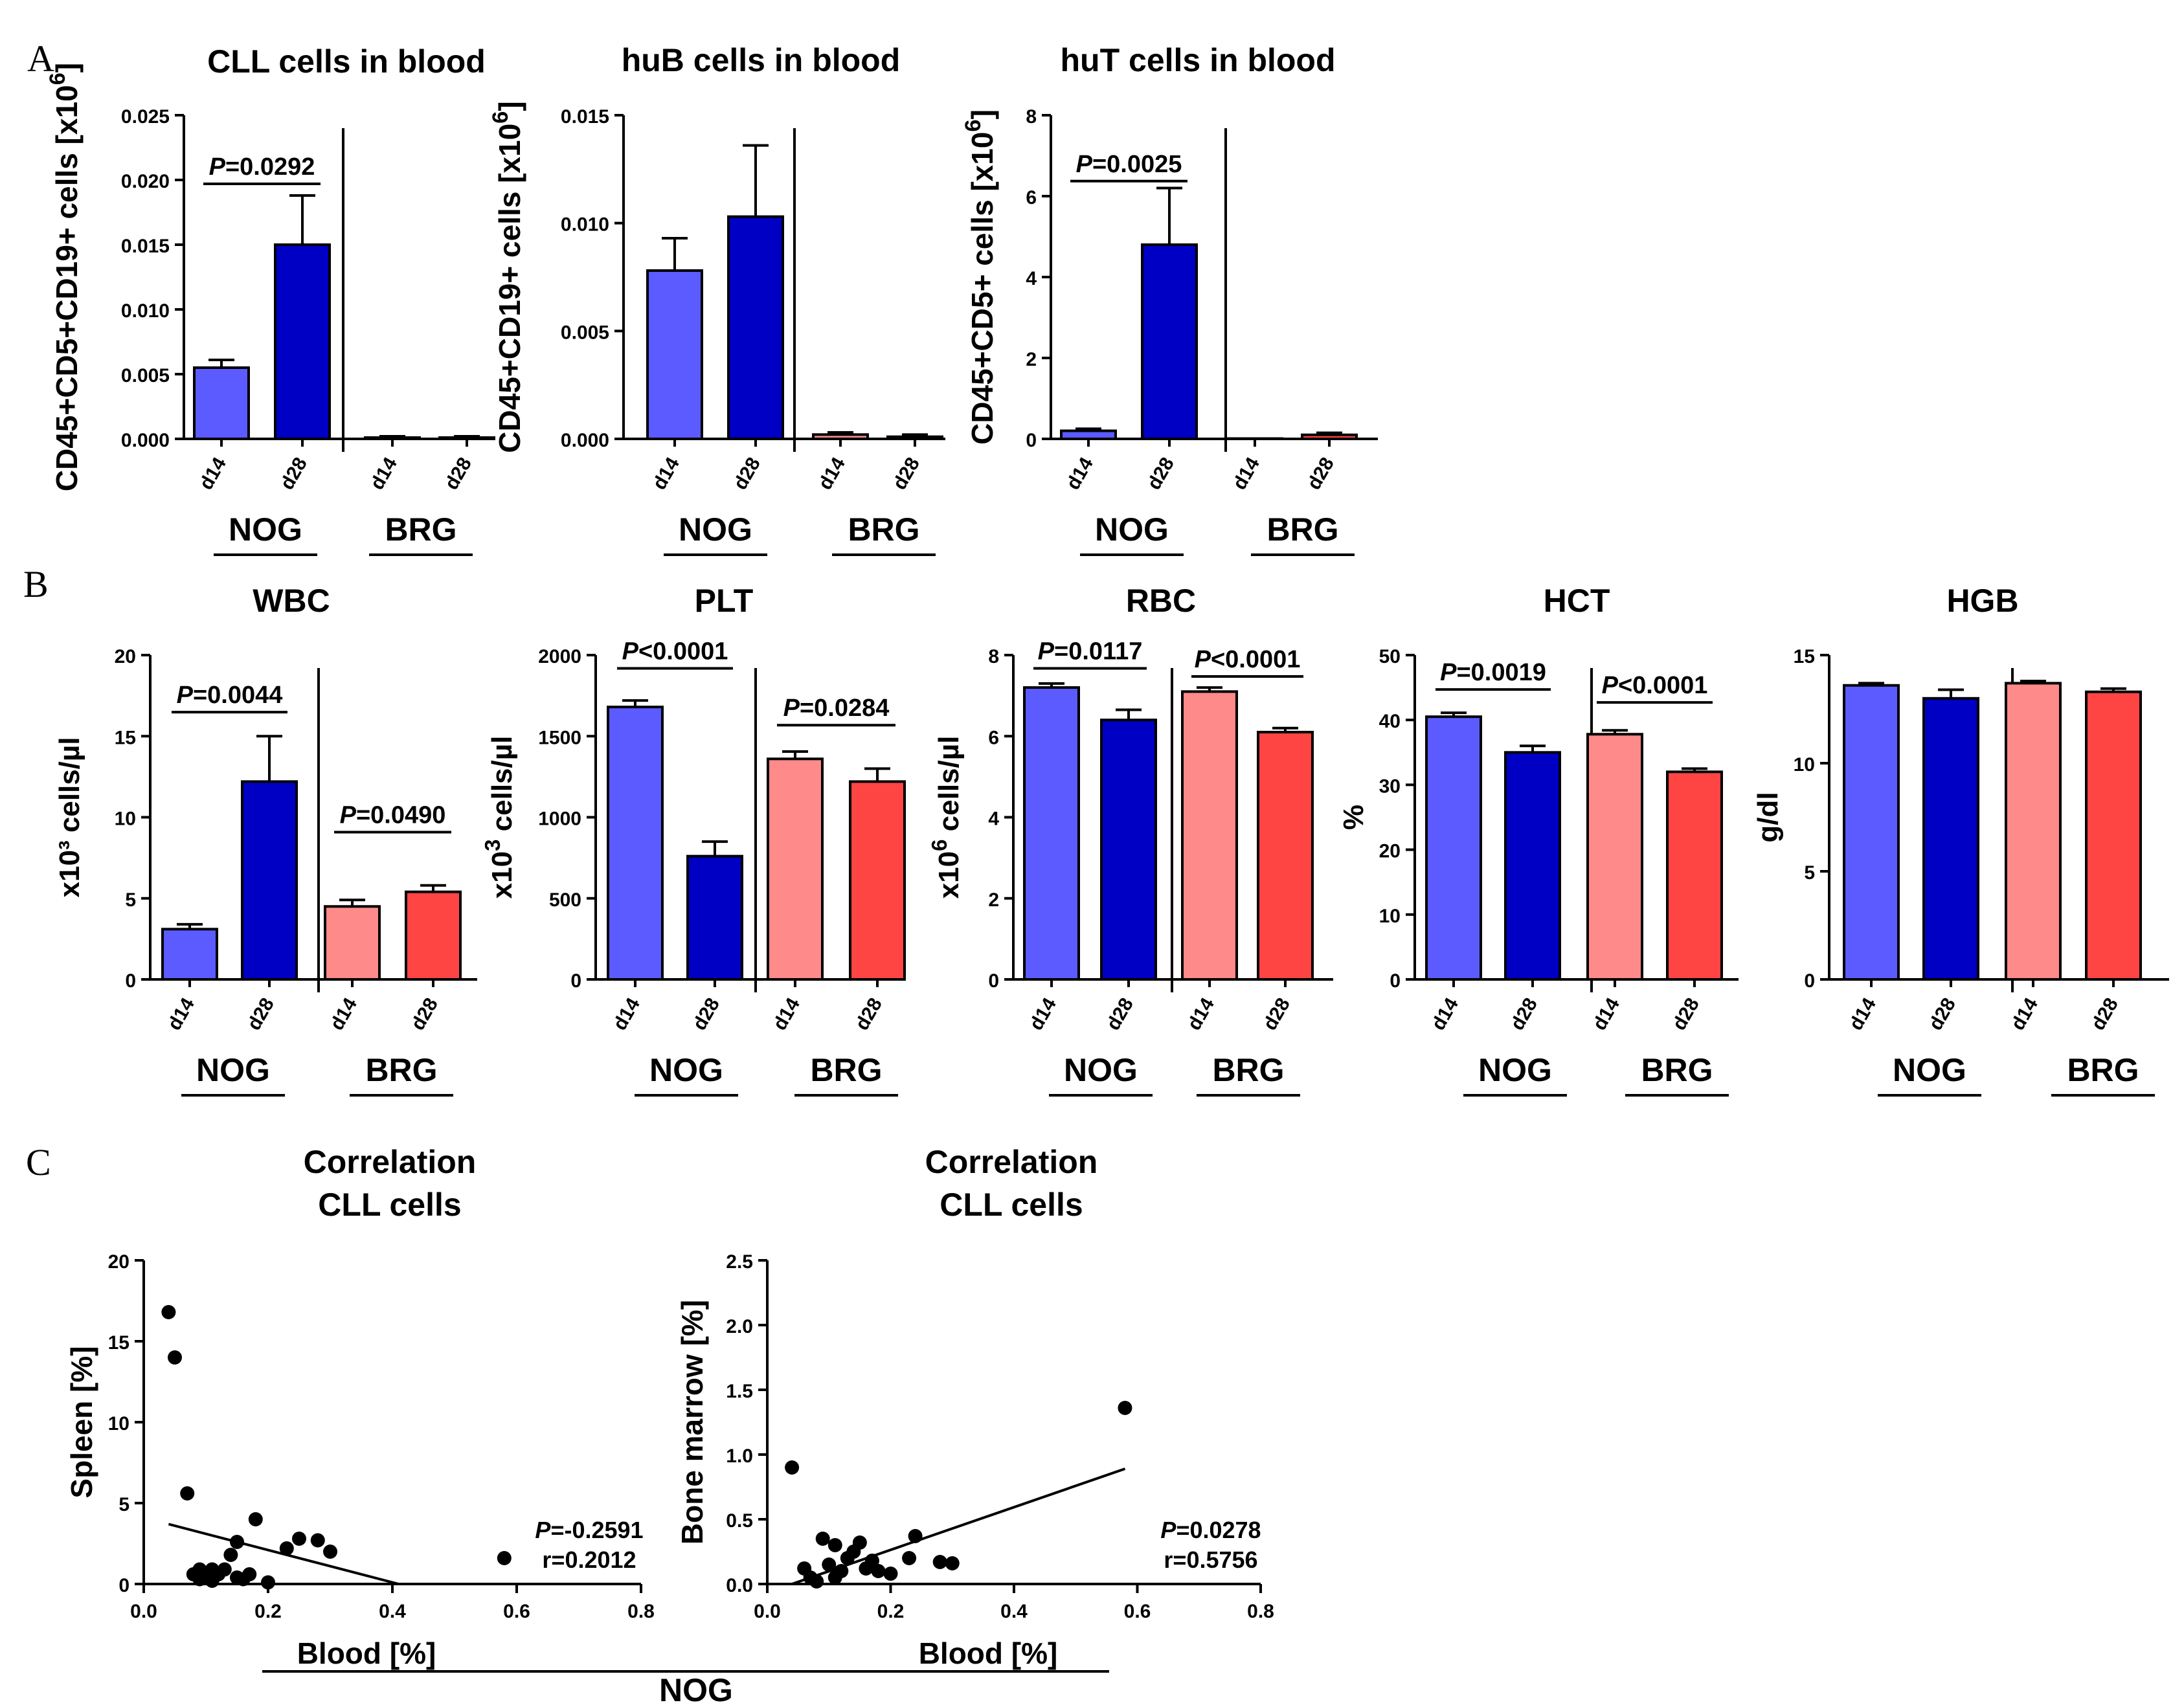 The width and height of the screenshot is (2184, 1707). What do you see at coordinates (64, 277) in the screenshot?
I see `y-axis-label: CD45+CD5+CD19+ cells [x106]` at bounding box center [64, 277].